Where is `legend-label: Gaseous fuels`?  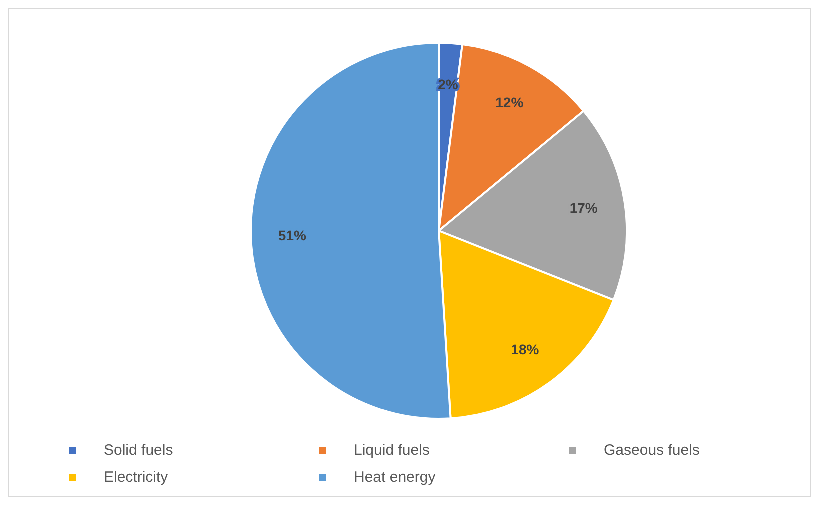
legend-label: Gaseous fuels is located at coordinates (652, 450).